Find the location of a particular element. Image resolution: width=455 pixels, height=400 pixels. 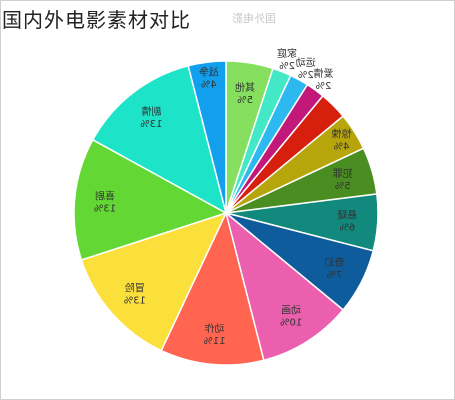

slice-label-6: 犯罪 is located at coordinates (343, 174).